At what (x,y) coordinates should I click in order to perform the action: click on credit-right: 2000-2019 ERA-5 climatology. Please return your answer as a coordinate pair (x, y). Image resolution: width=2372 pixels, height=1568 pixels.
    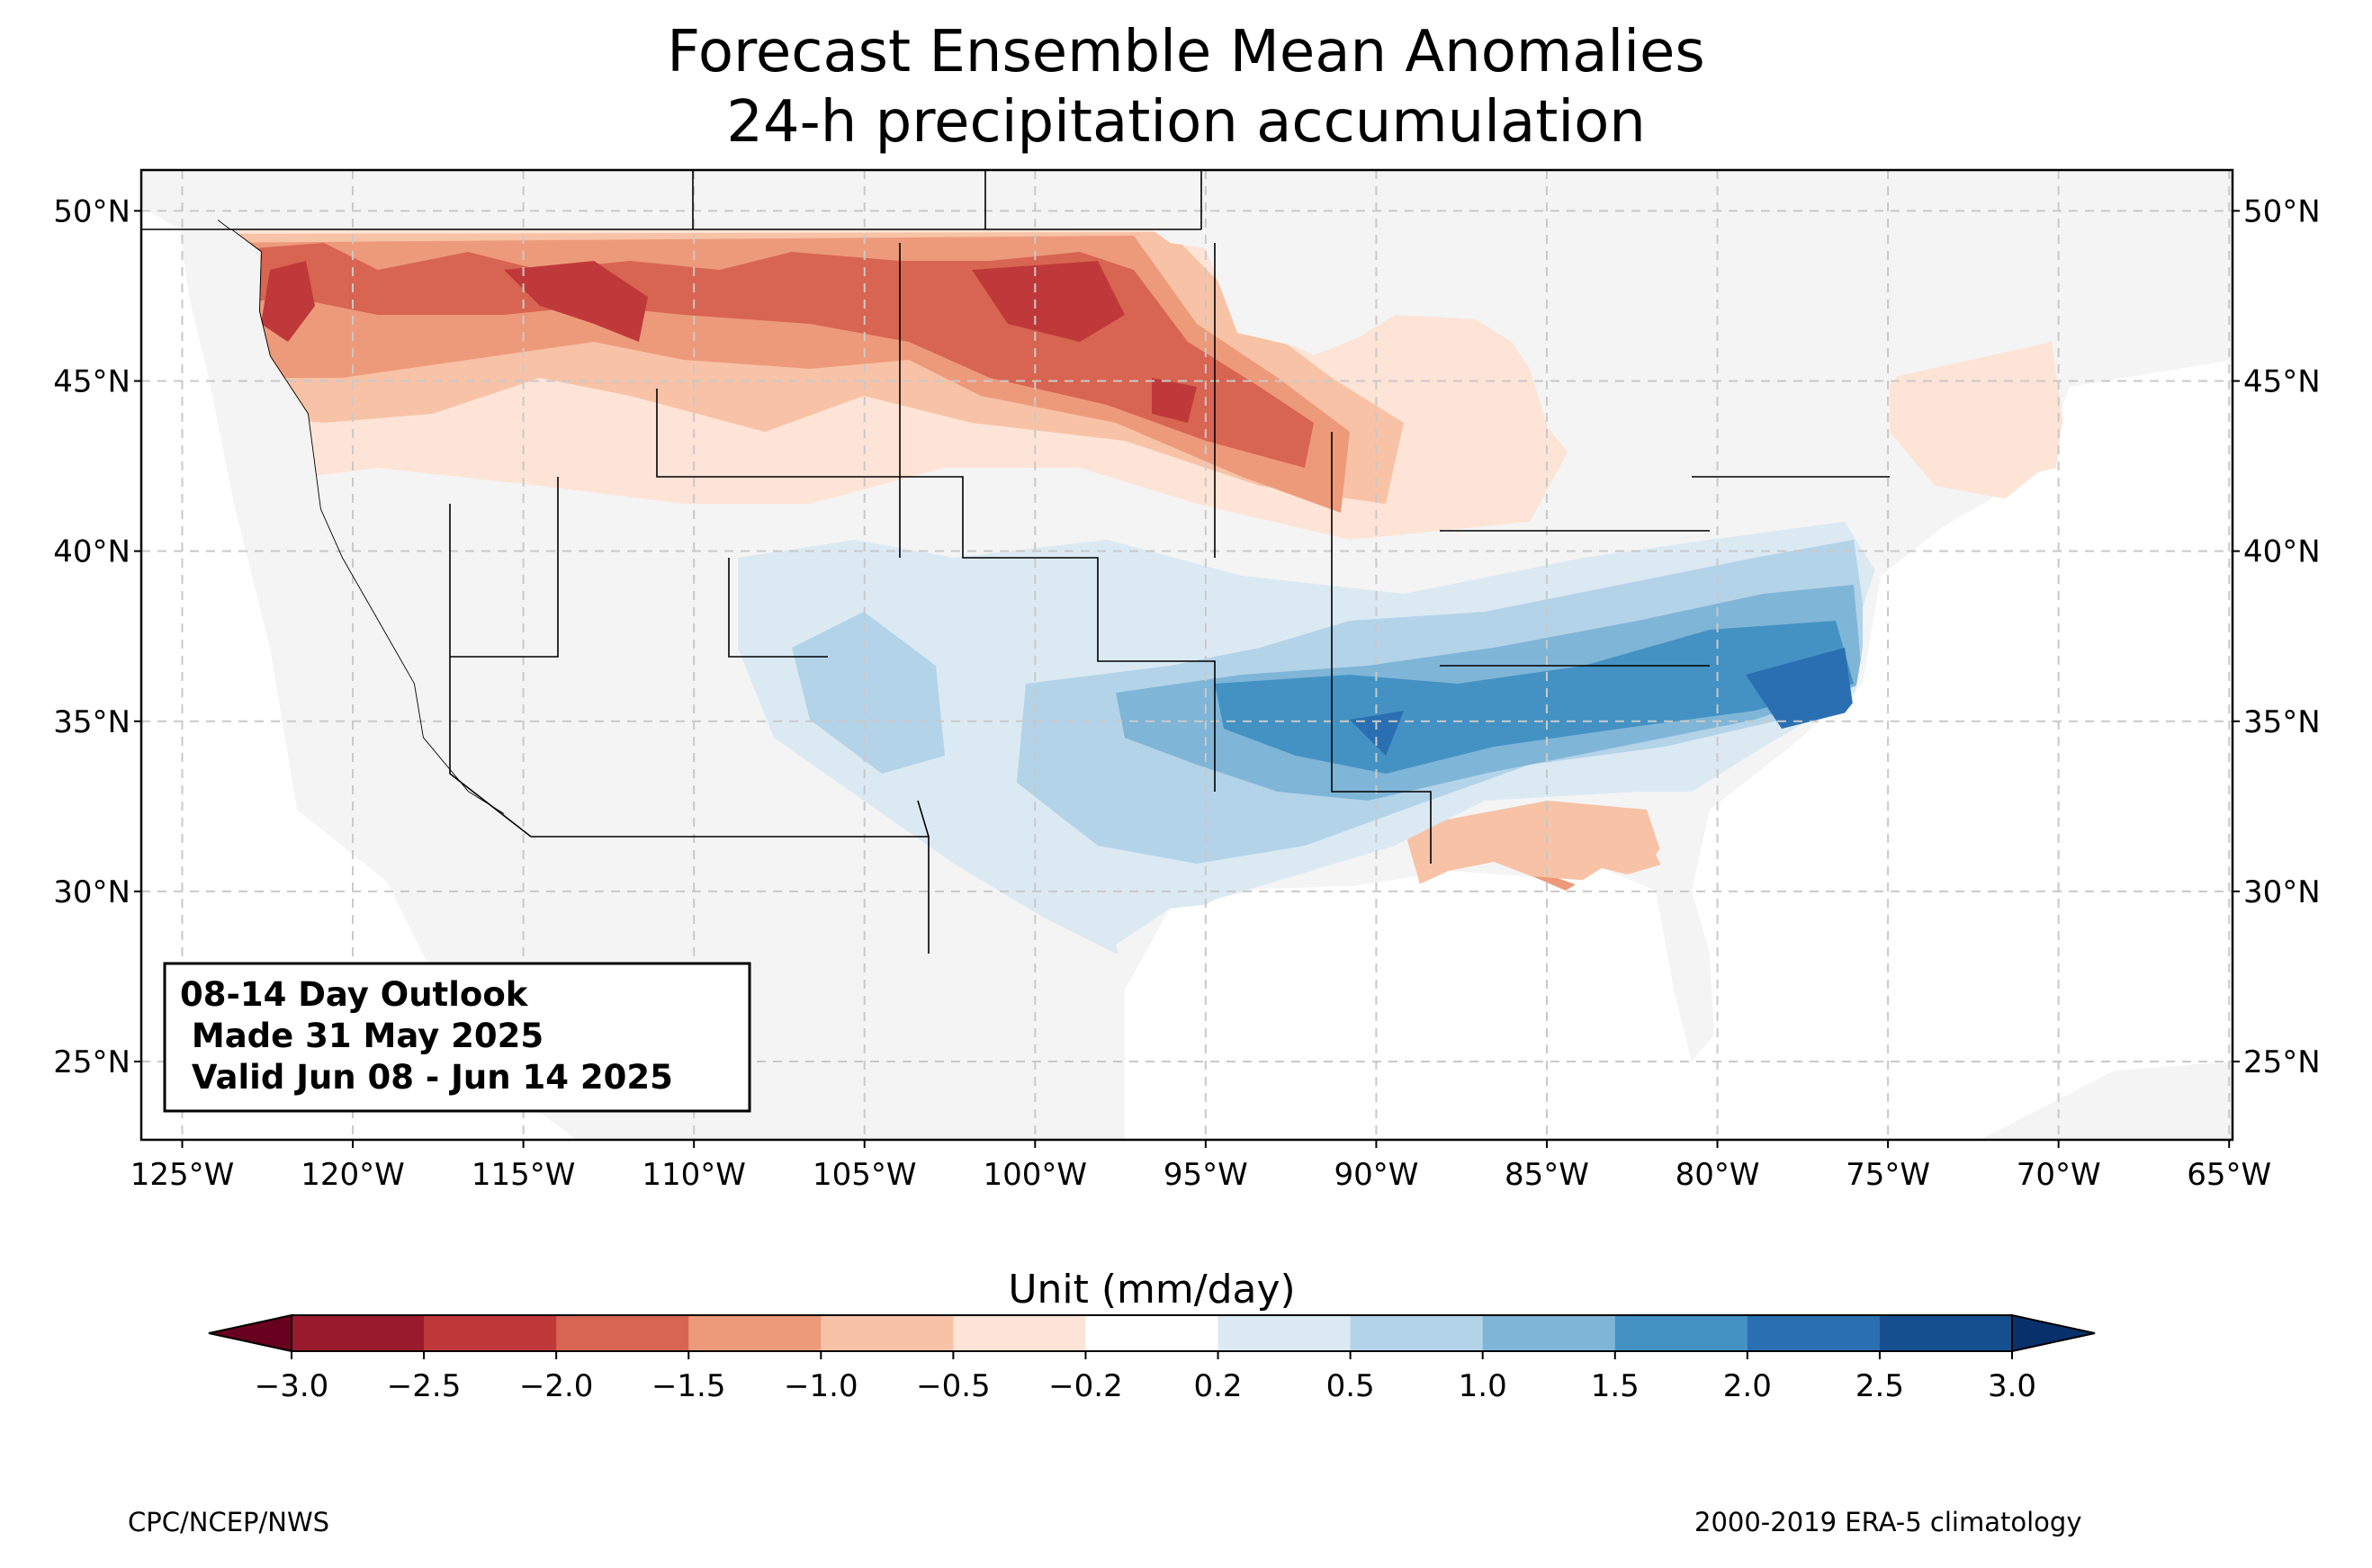
    Looking at the image, I should click on (1888, 1522).